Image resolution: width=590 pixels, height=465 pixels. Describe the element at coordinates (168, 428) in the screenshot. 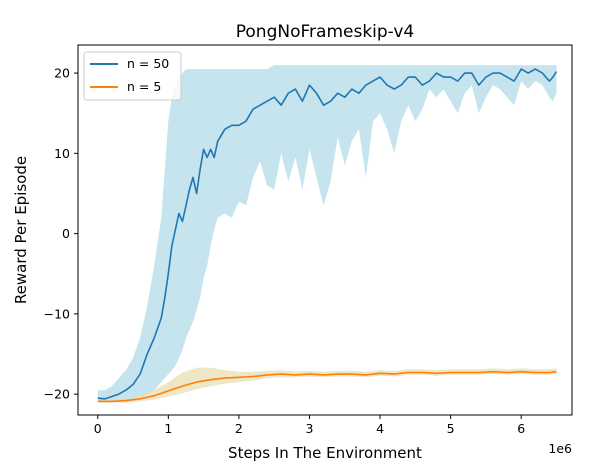

I see `x-tick-label: 1` at that location.